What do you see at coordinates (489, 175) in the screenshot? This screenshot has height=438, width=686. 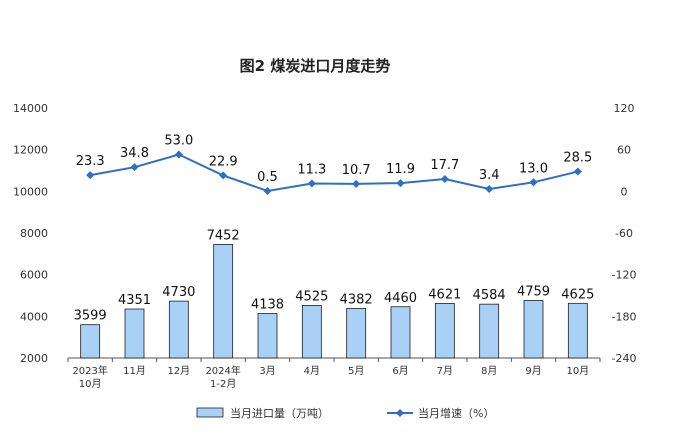 I see `line-value-label: 3.4` at bounding box center [489, 175].